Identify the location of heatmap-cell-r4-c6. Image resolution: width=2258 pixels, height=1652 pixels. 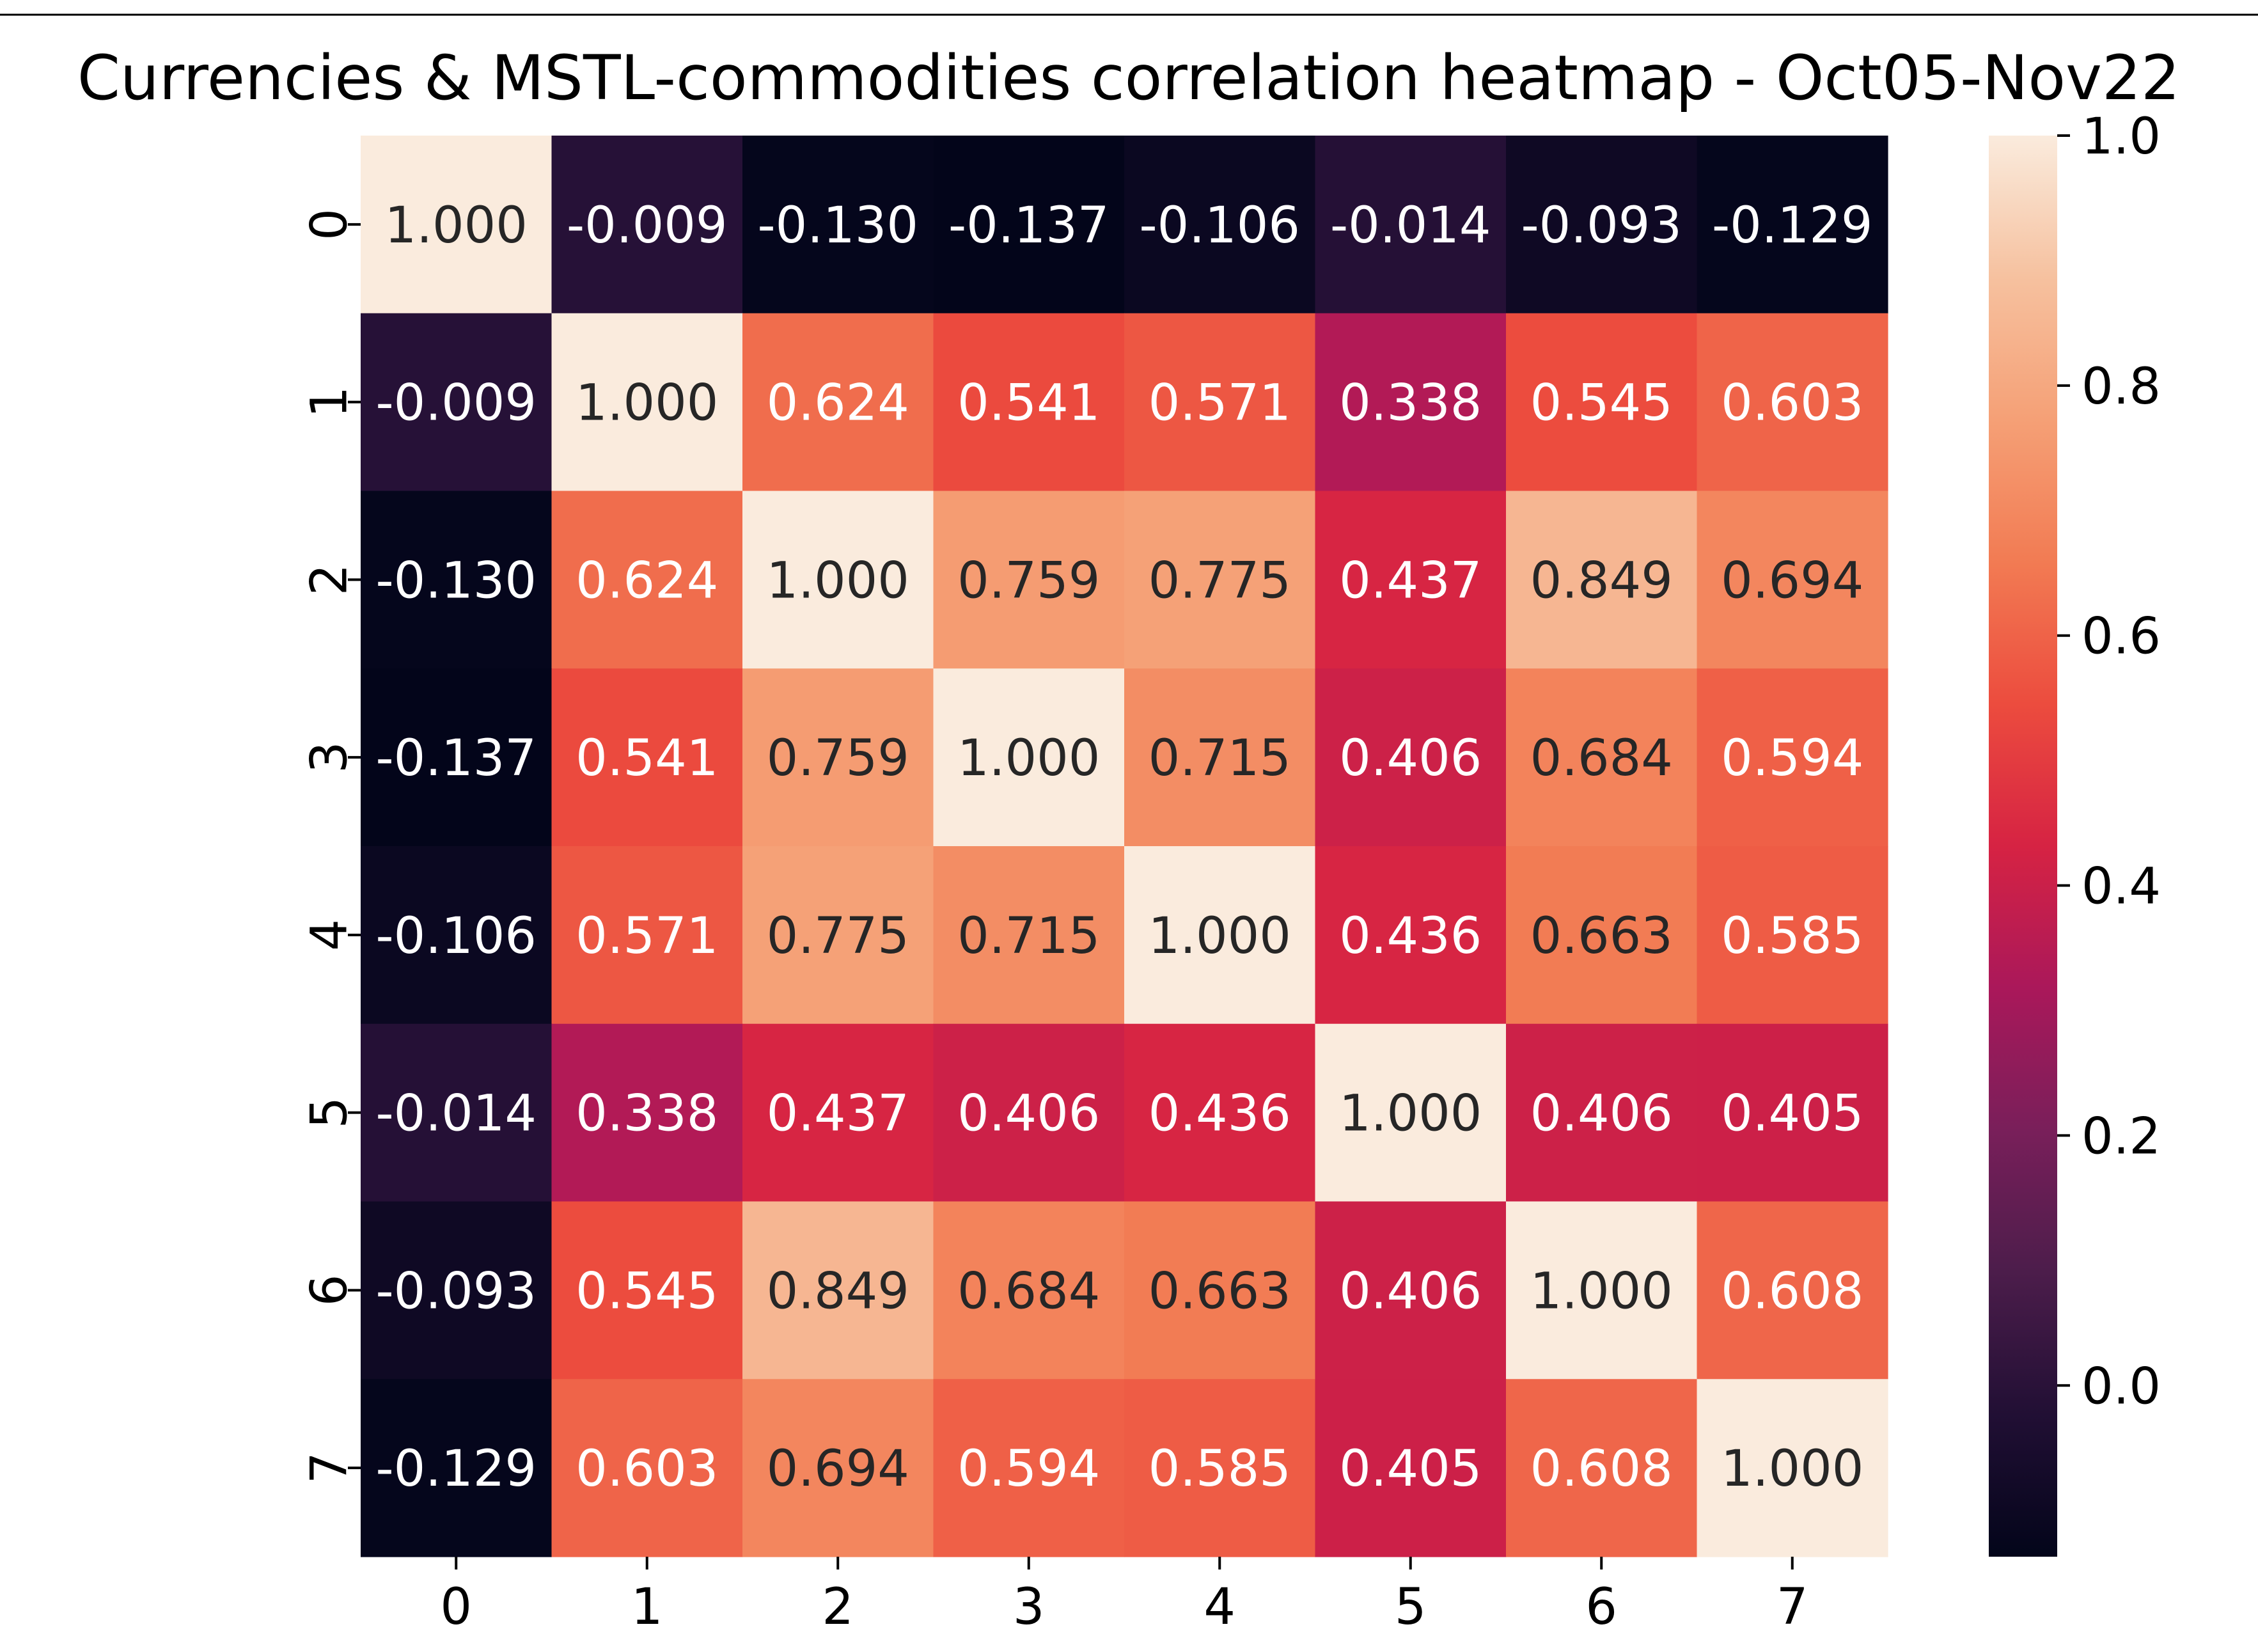
(1602, 936).